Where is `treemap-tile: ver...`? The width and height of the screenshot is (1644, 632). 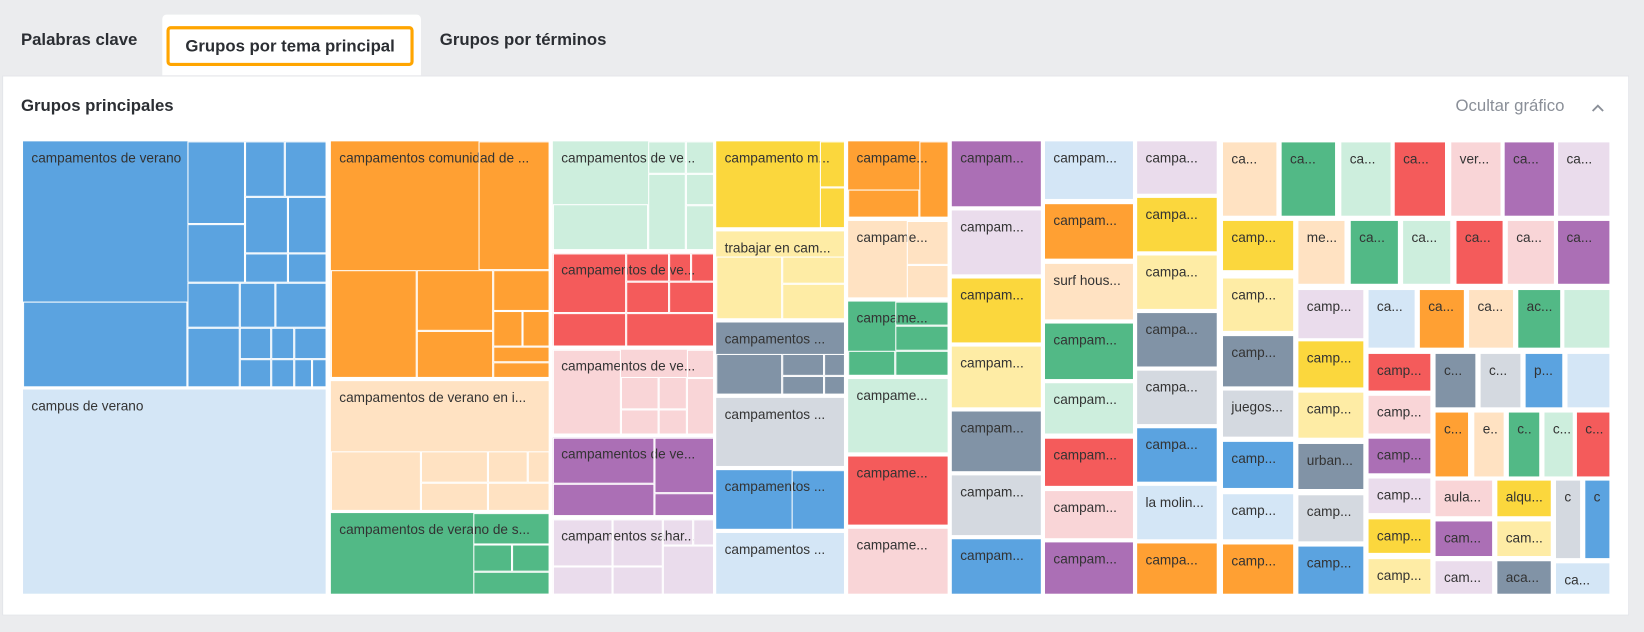
treemap-tile: ver... is located at coordinates (1476, 179).